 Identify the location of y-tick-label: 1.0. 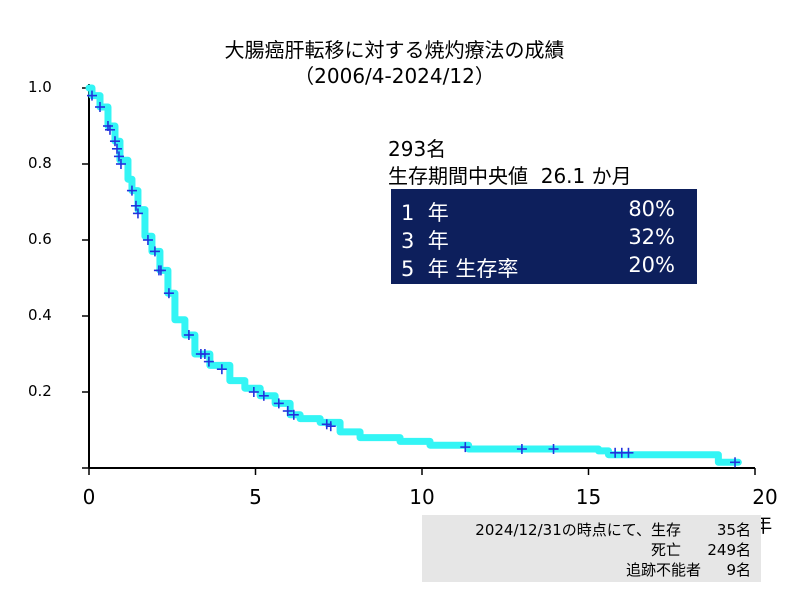
(40, 87).